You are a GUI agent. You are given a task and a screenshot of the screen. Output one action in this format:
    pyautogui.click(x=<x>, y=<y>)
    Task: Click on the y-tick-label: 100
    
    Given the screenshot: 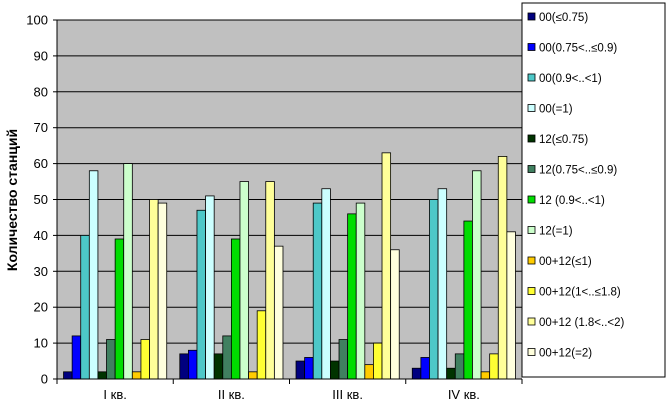 What is the action you would take?
    pyautogui.click(x=37, y=20)
    